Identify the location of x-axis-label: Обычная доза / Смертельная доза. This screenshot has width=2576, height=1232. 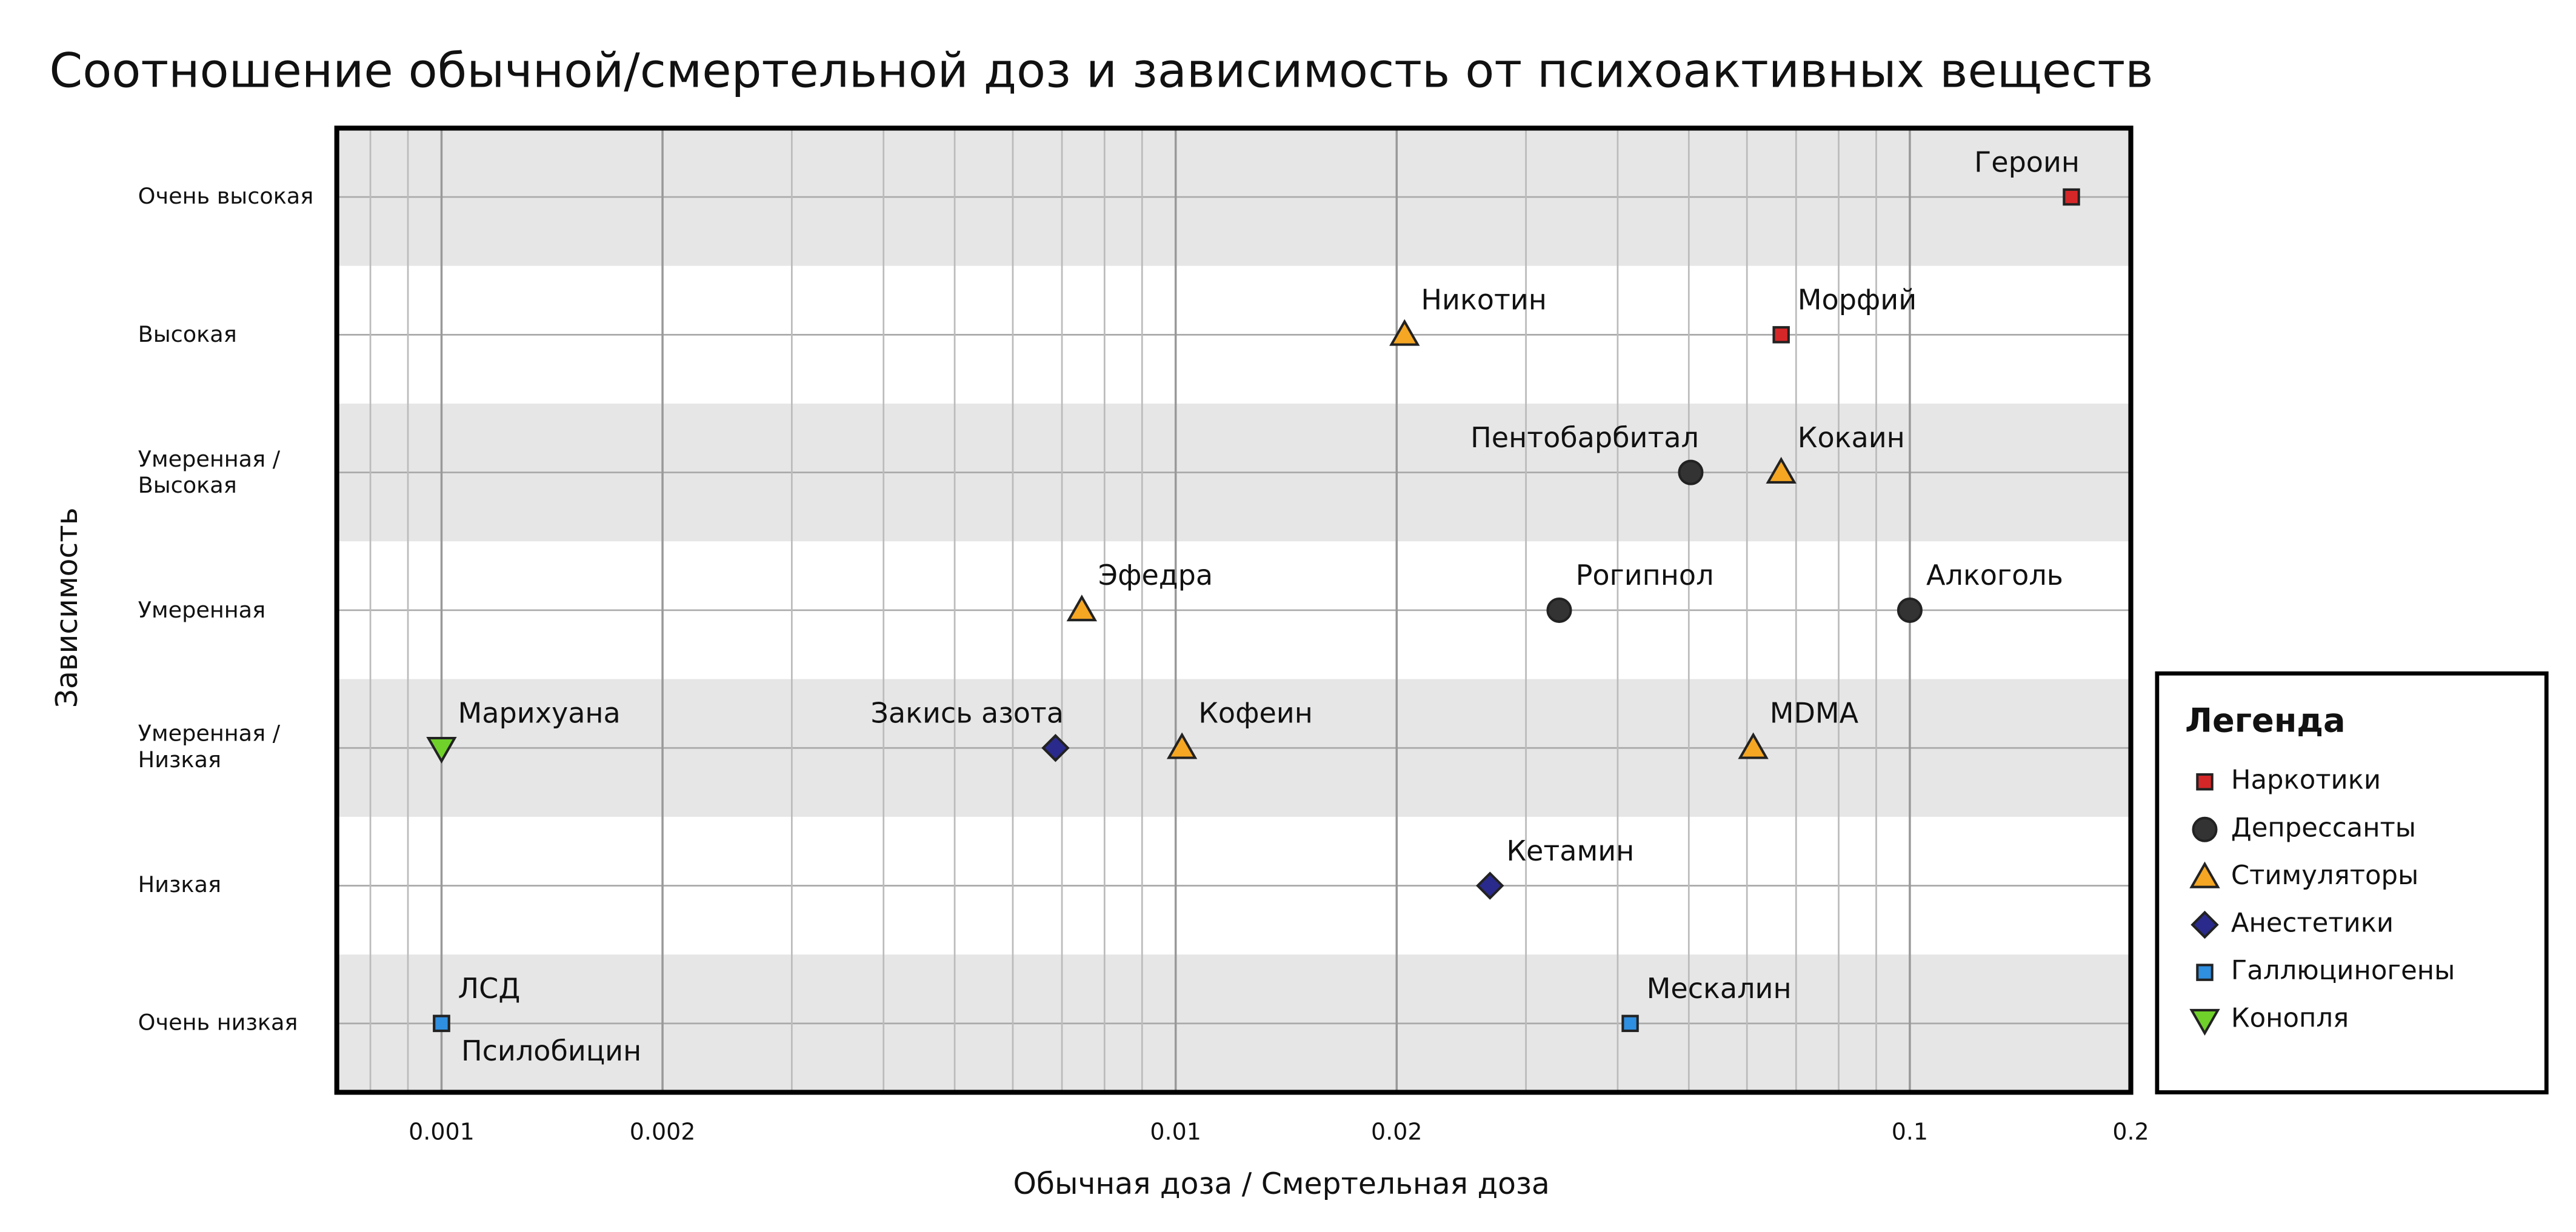
(1282, 1184).